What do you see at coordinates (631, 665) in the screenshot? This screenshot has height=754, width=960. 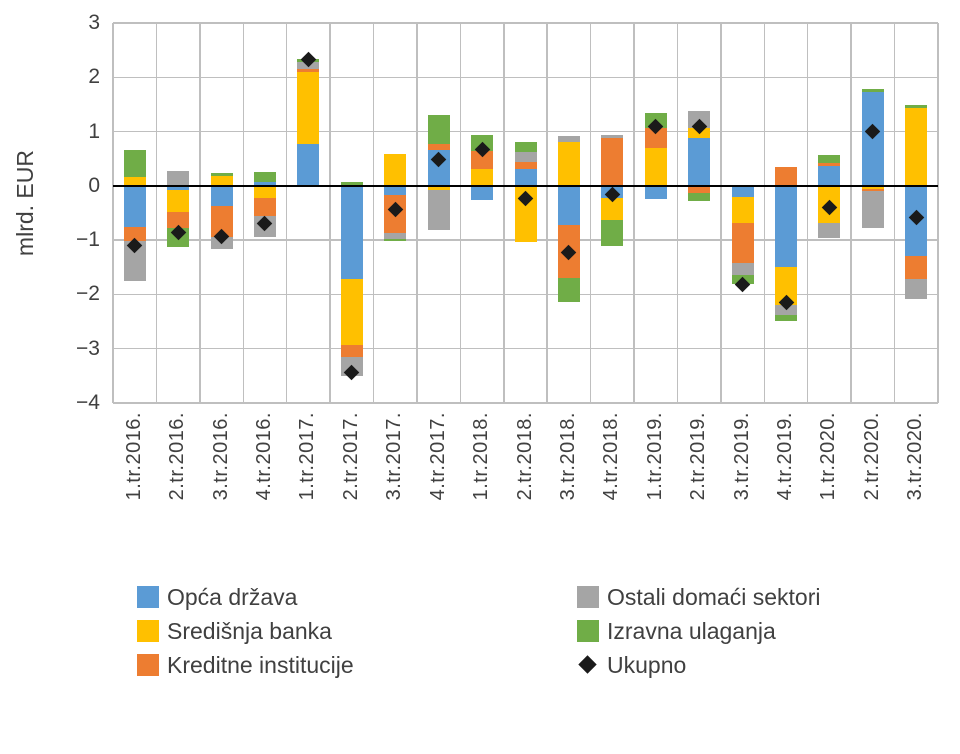 I see `legend-item: Ukupno` at bounding box center [631, 665].